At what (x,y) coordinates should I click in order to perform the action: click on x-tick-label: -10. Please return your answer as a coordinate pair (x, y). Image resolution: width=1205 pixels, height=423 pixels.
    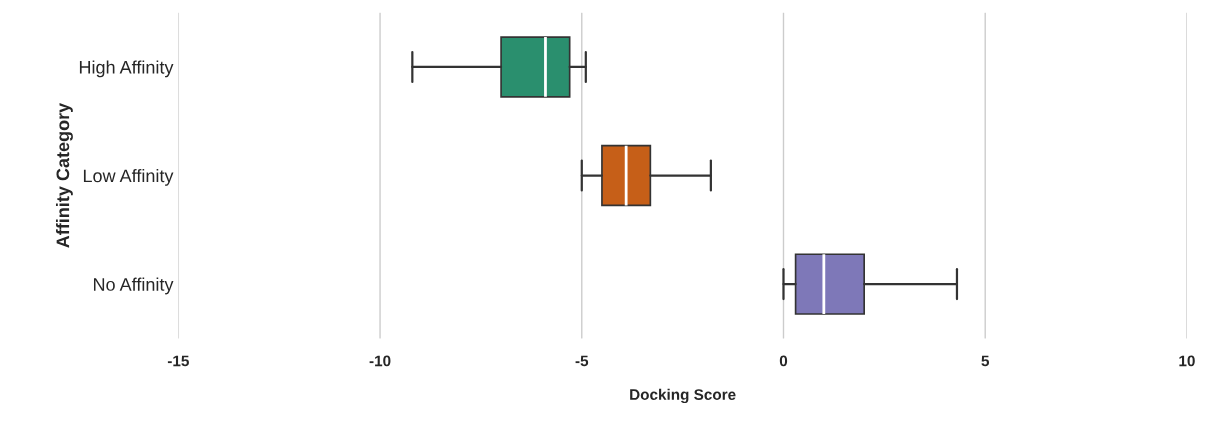
    Looking at the image, I should click on (380, 361).